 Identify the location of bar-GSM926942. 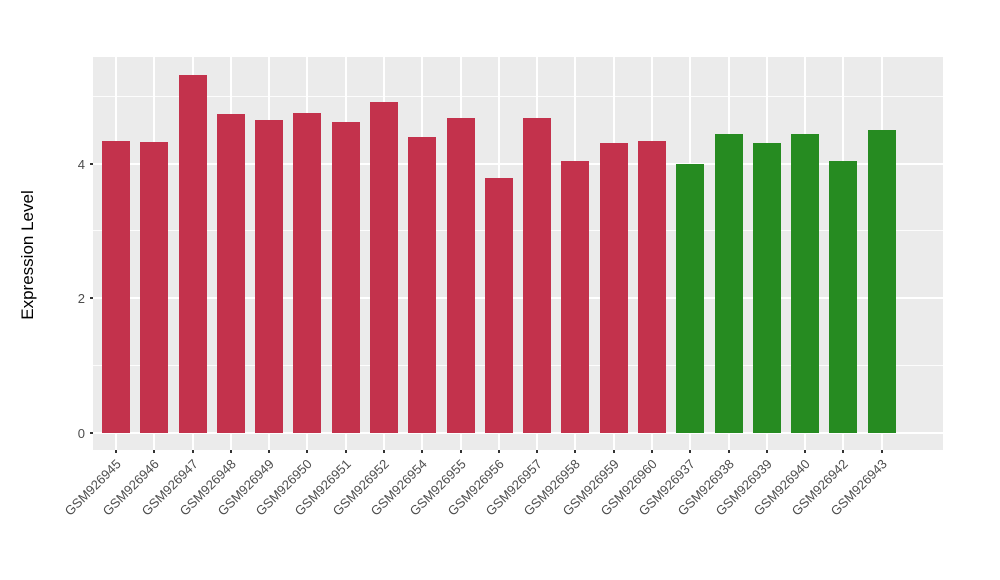
(843, 297).